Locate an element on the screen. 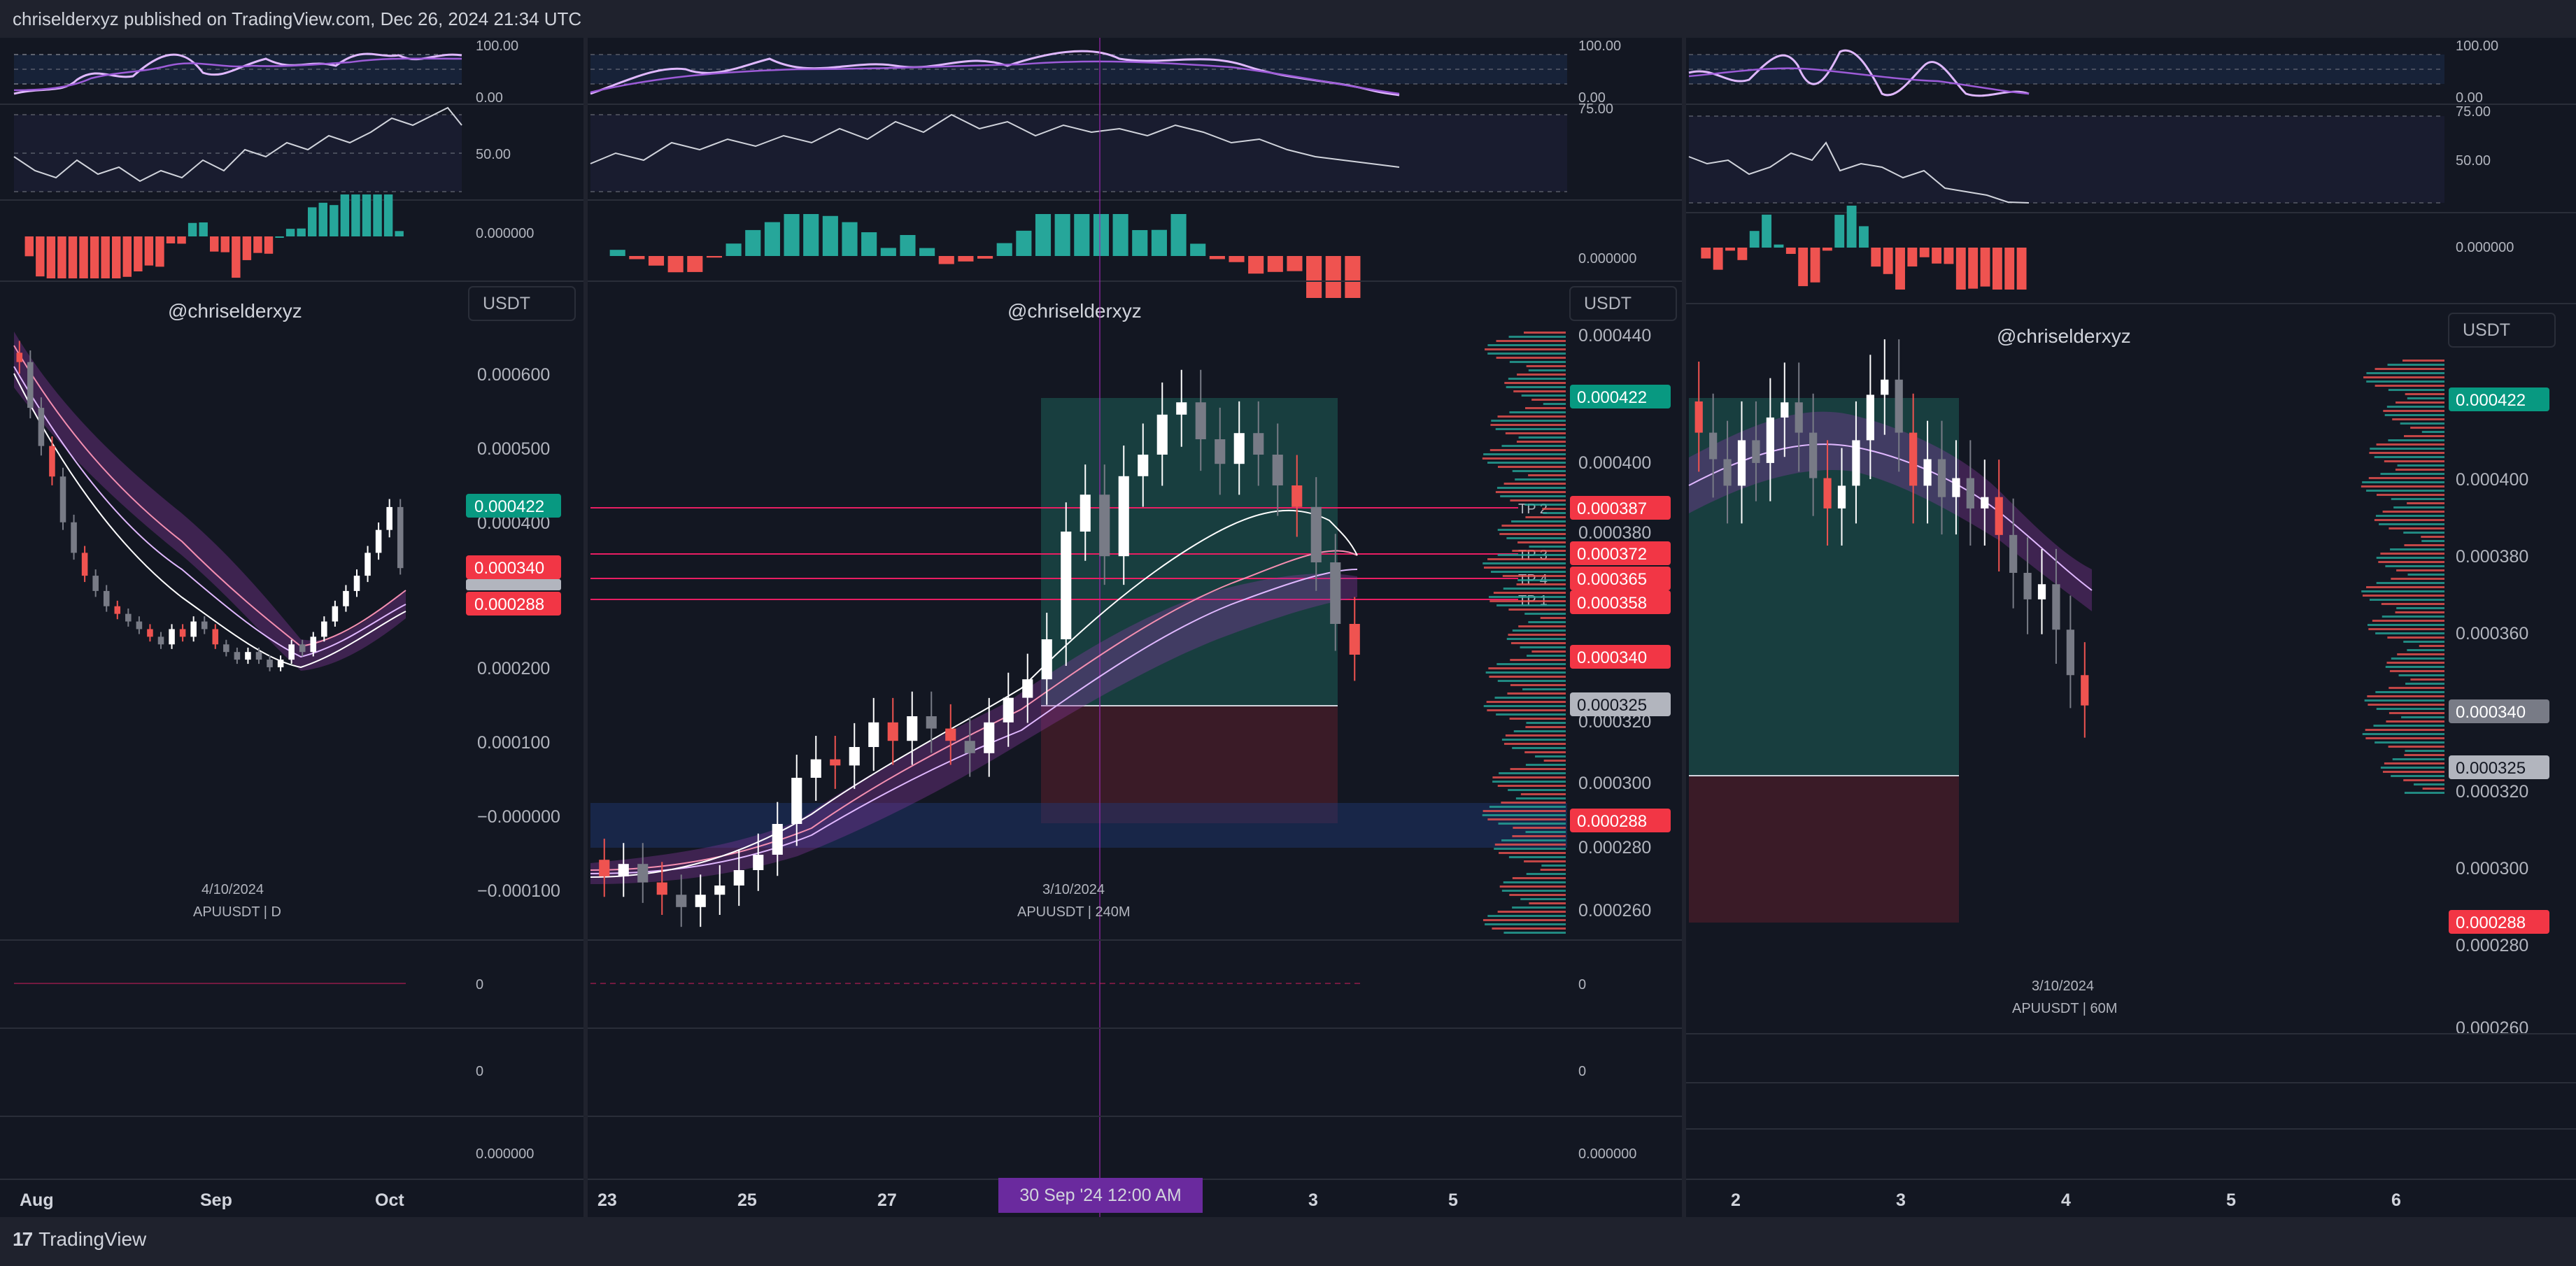  stoch-tick: 50.00 is located at coordinates (493, 154).